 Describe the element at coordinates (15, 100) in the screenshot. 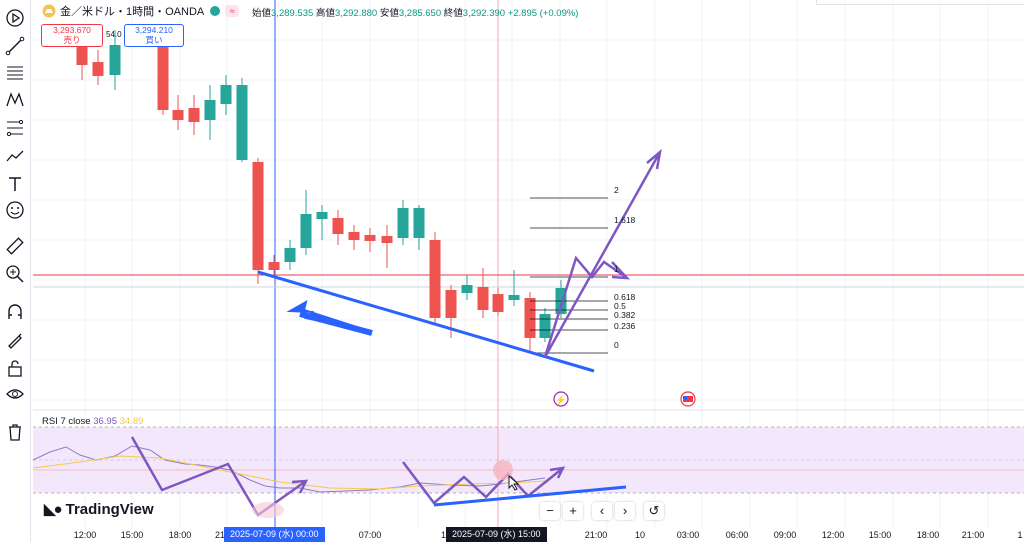

I see `pattern-icon` at that location.